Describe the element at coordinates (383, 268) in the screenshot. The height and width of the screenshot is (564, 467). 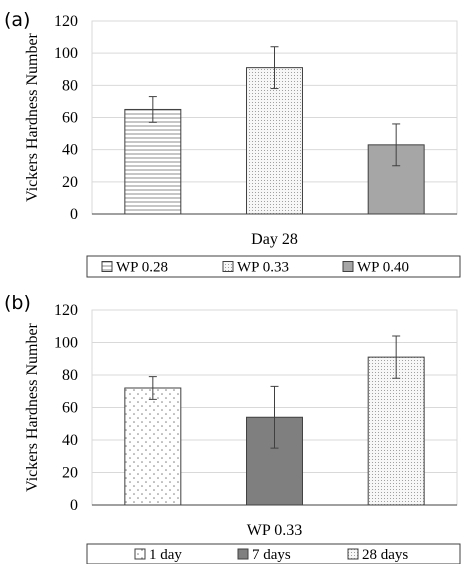
I see `legend-label: WP 0.40` at that location.